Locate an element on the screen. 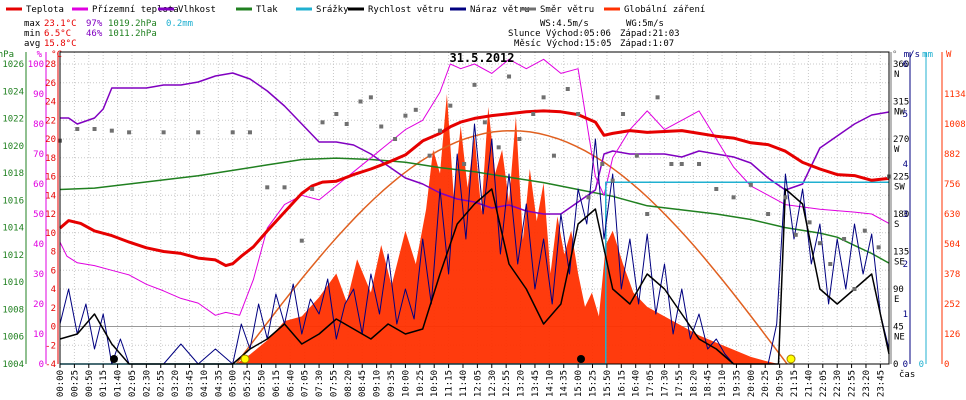 This screenshot has width=966, height=400. stat-min-label: min is located at coordinates (32, 34).